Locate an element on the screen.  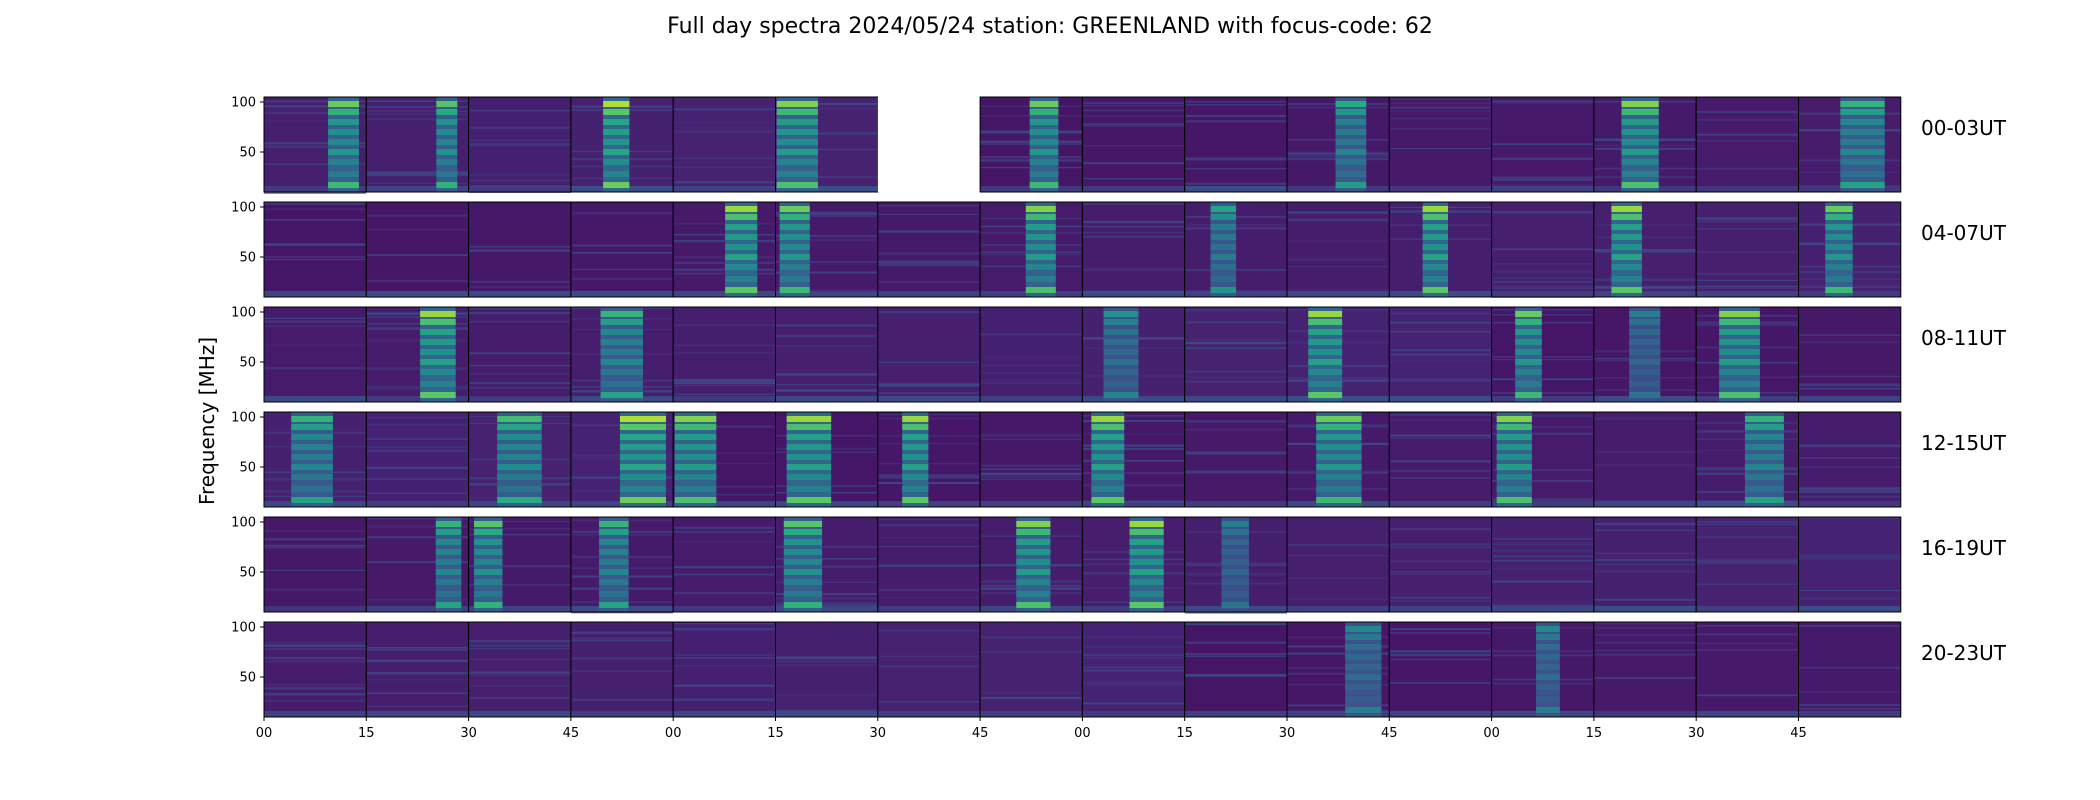
x-tick-label: 45 is located at coordinates (980, 733).